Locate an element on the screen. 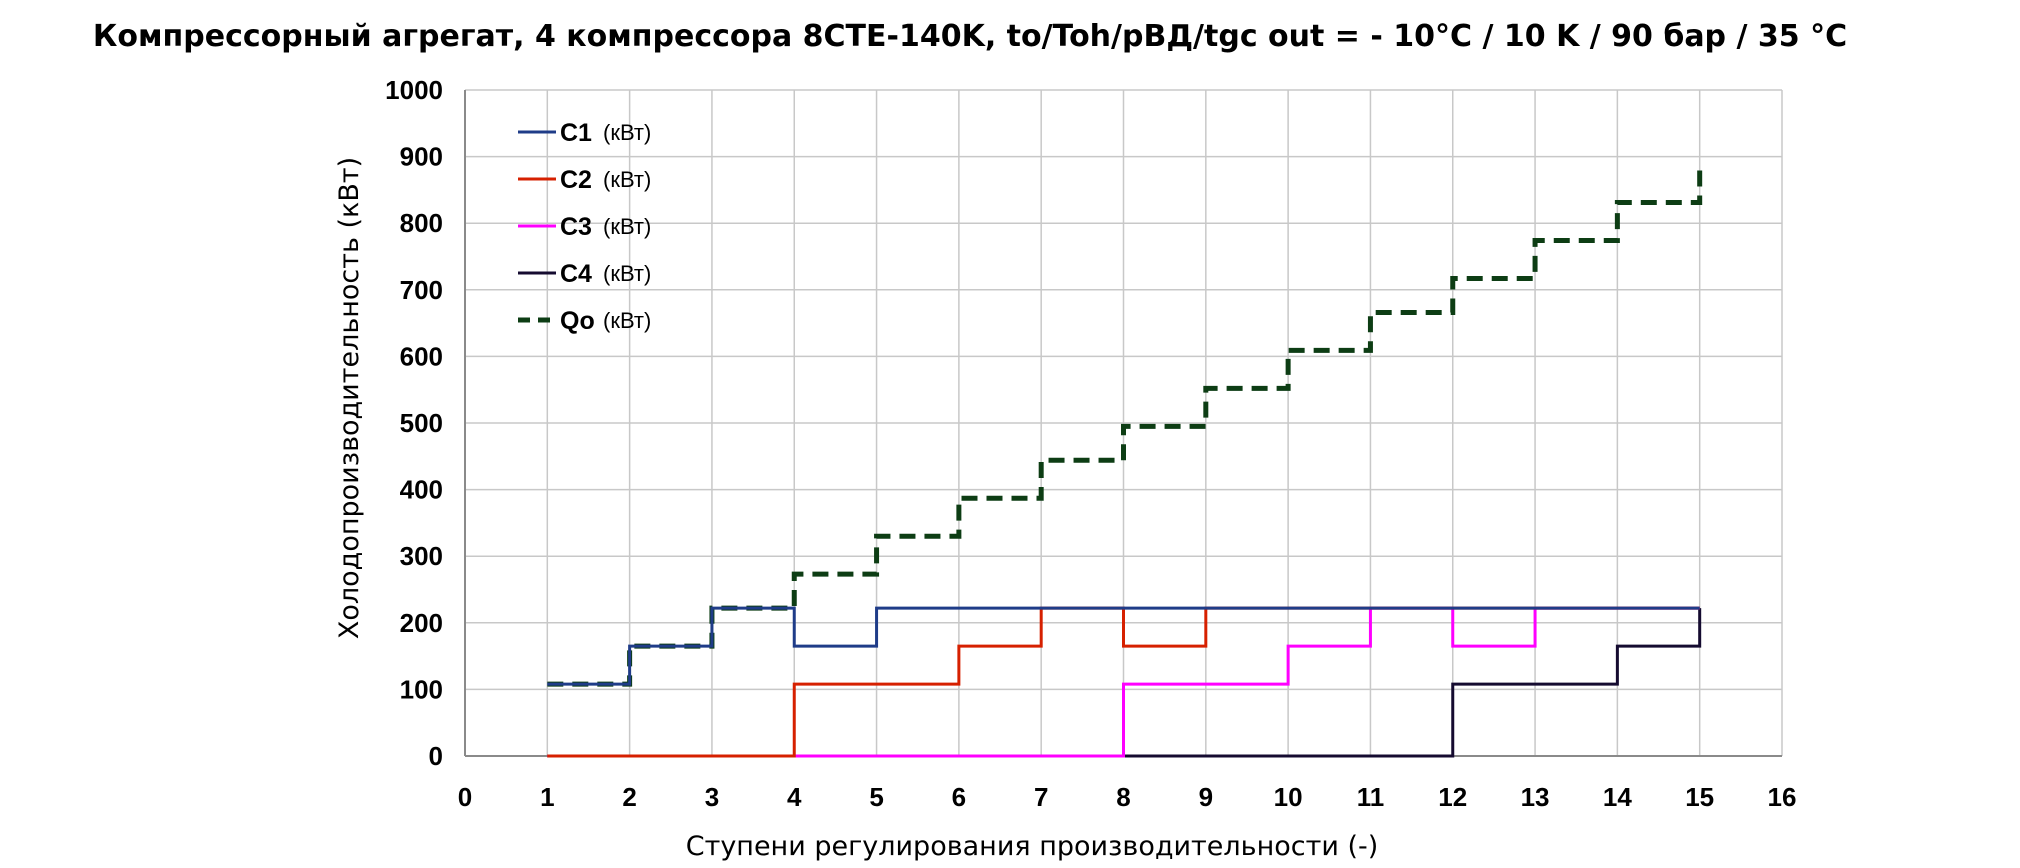  x-tick-label: 1 is located at coordinates (547, 797).